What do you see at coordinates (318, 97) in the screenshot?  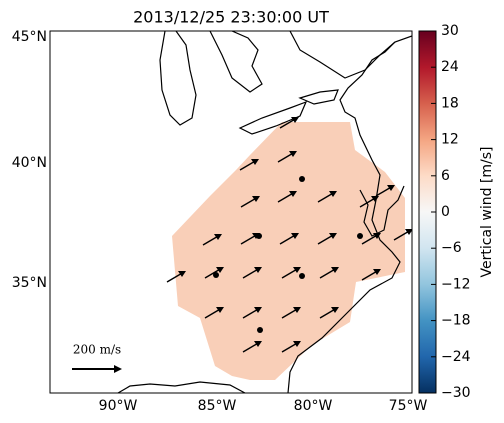 I see `lake-ontario` at bounding box center [318, 97].